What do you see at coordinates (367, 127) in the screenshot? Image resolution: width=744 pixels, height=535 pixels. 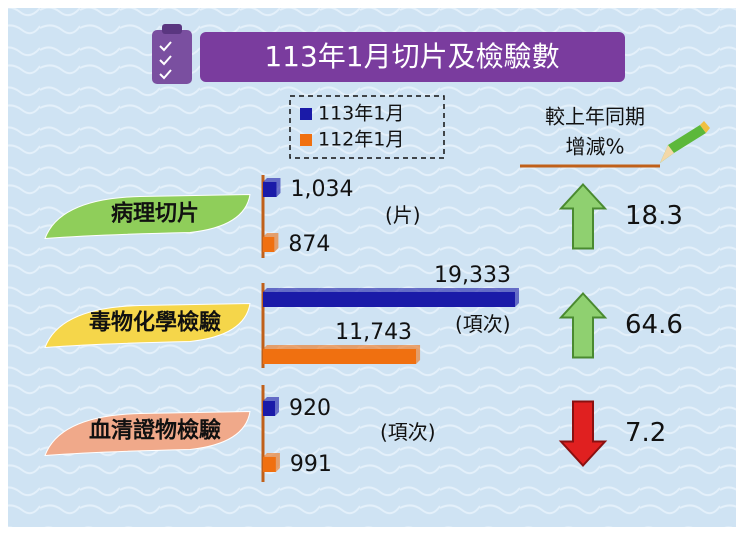 I see `legend-box` at bounding box center [367, 127].